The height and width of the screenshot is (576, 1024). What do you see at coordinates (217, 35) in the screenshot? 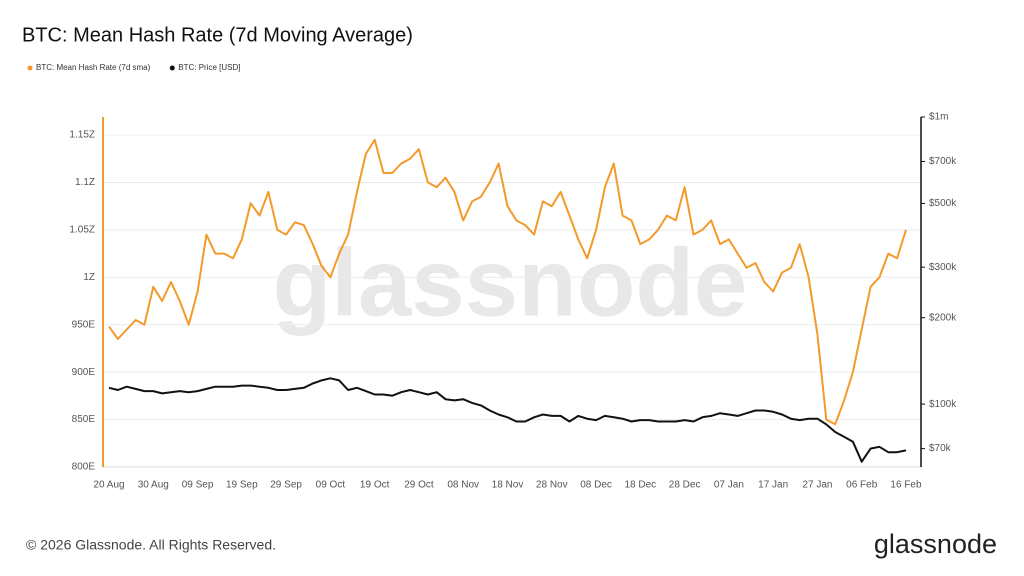
I see `chart-title: BTC: Mean Hash Rate (7d Moving Average)` at bounding box center [217, 35].